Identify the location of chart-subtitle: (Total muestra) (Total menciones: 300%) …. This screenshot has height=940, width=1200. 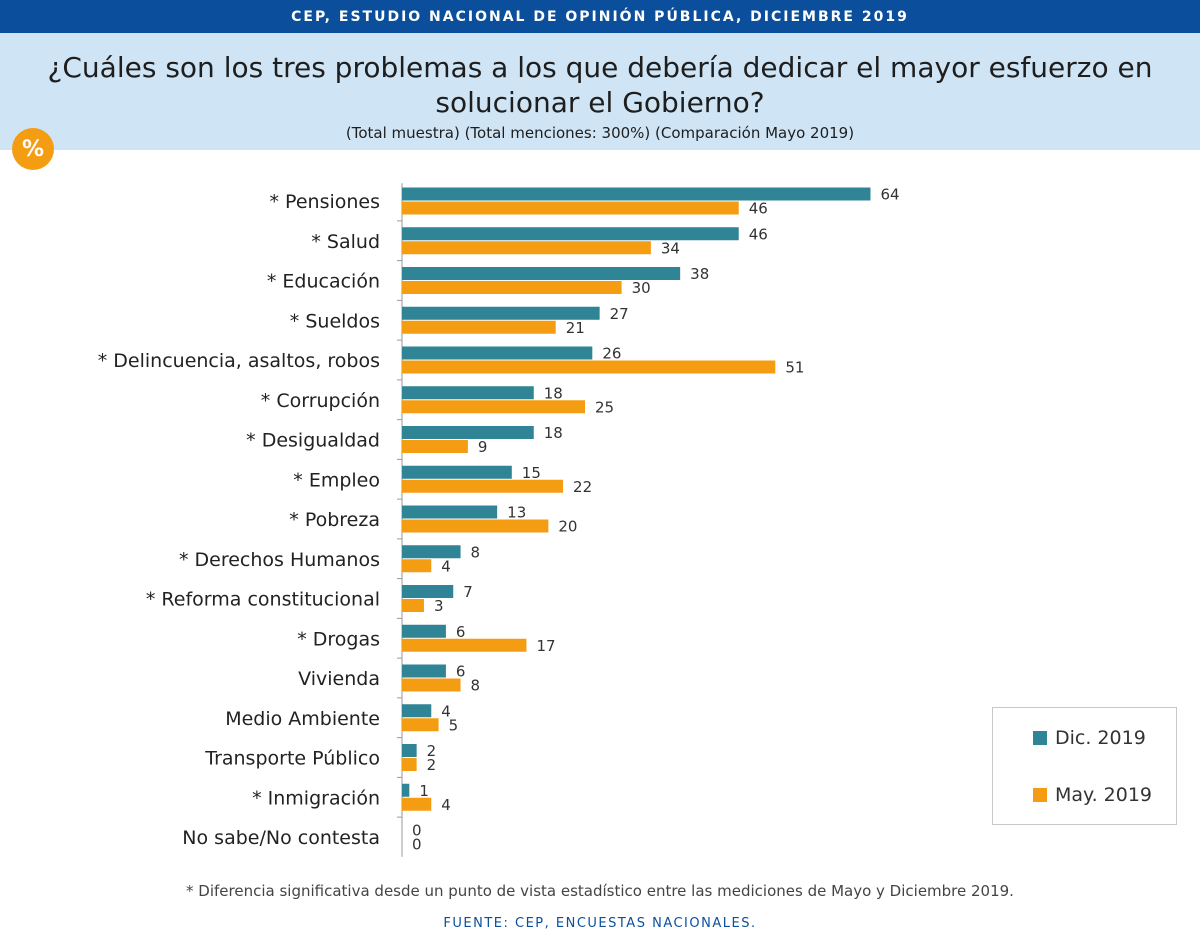
(600, 133).